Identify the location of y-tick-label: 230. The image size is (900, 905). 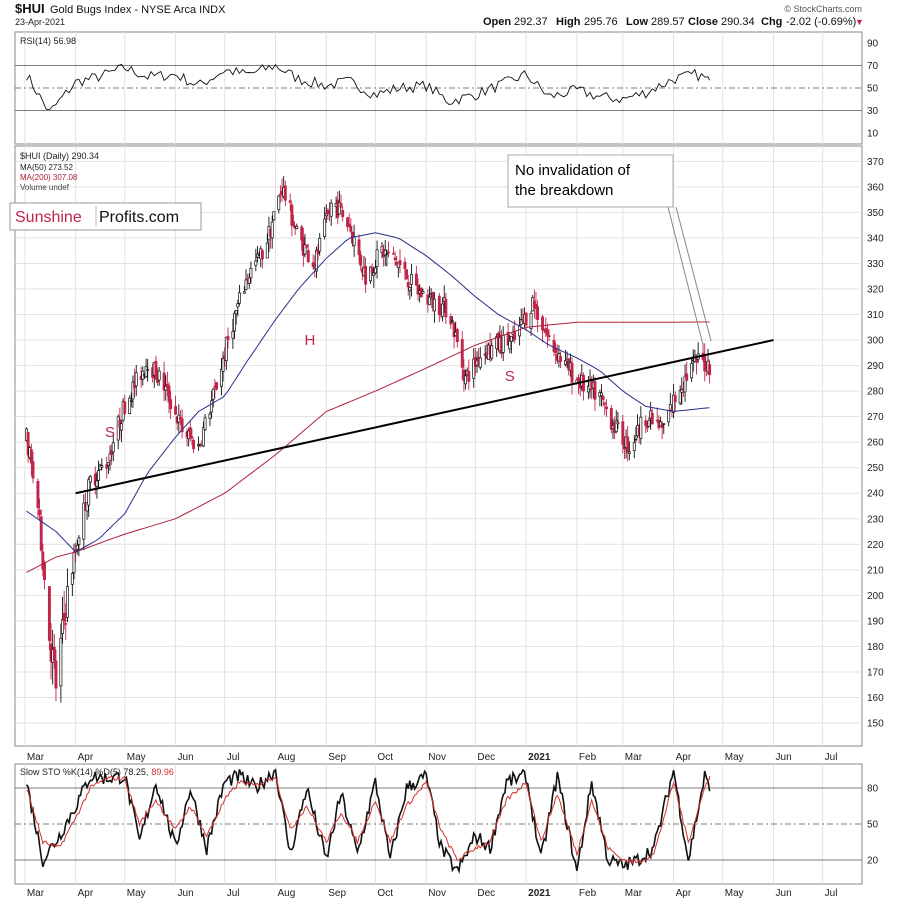
(875, 519).